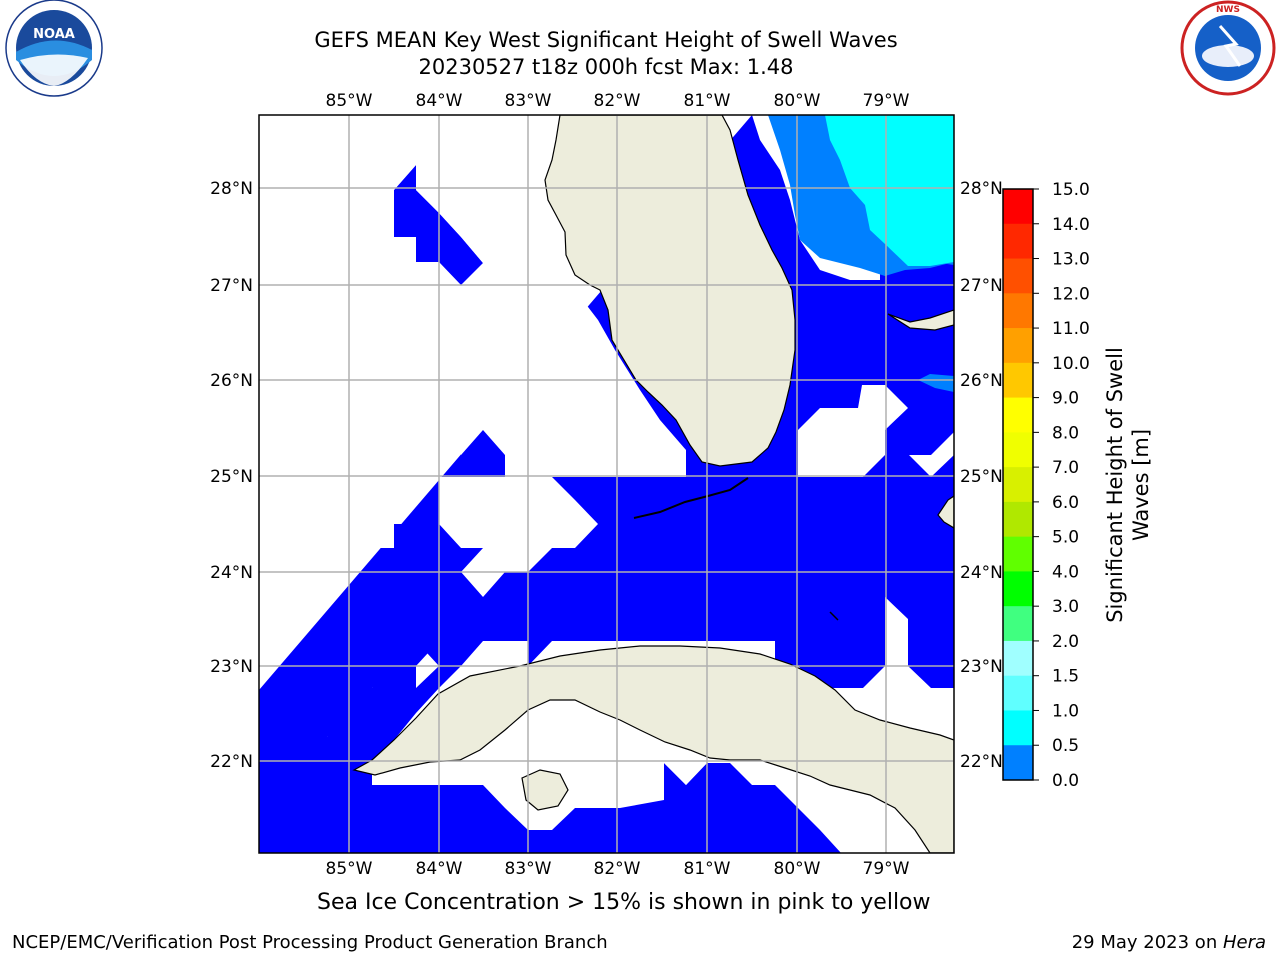 The image size is (1280, 960). I want to click on colorbar-tick-label: 7.0, so click(1065, 468).